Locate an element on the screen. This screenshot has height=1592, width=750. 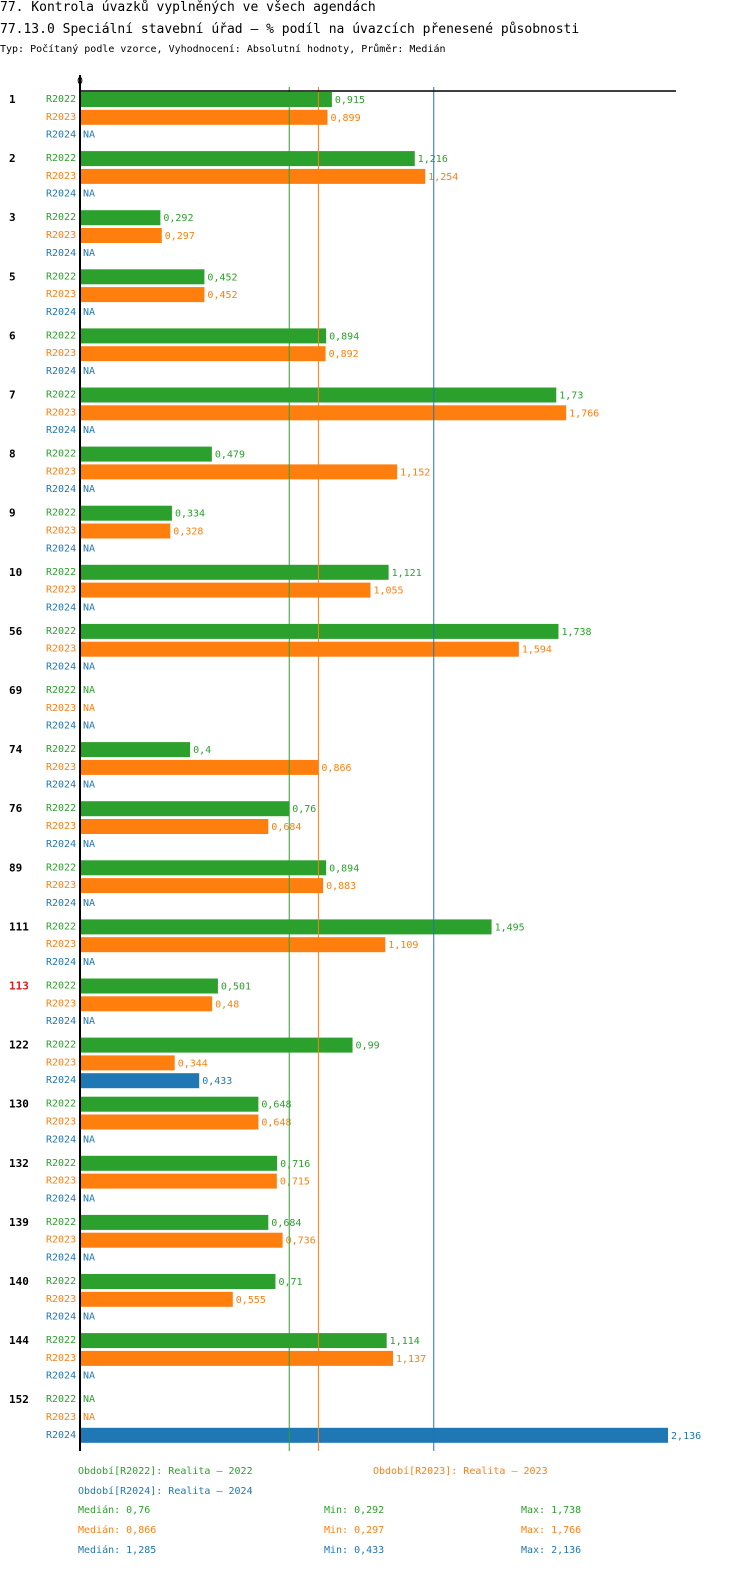
na-label-R2022-152: NA is located at coordinates (89, 1399).